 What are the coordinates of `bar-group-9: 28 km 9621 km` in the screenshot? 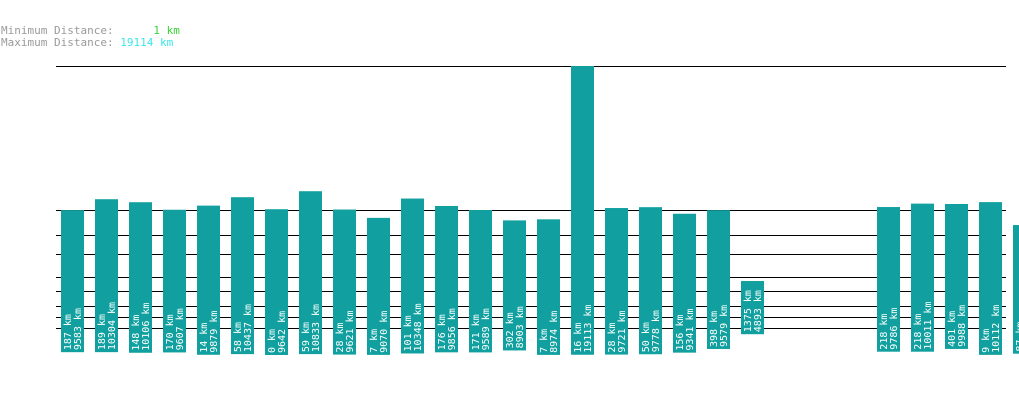 It's located at (344, 282).